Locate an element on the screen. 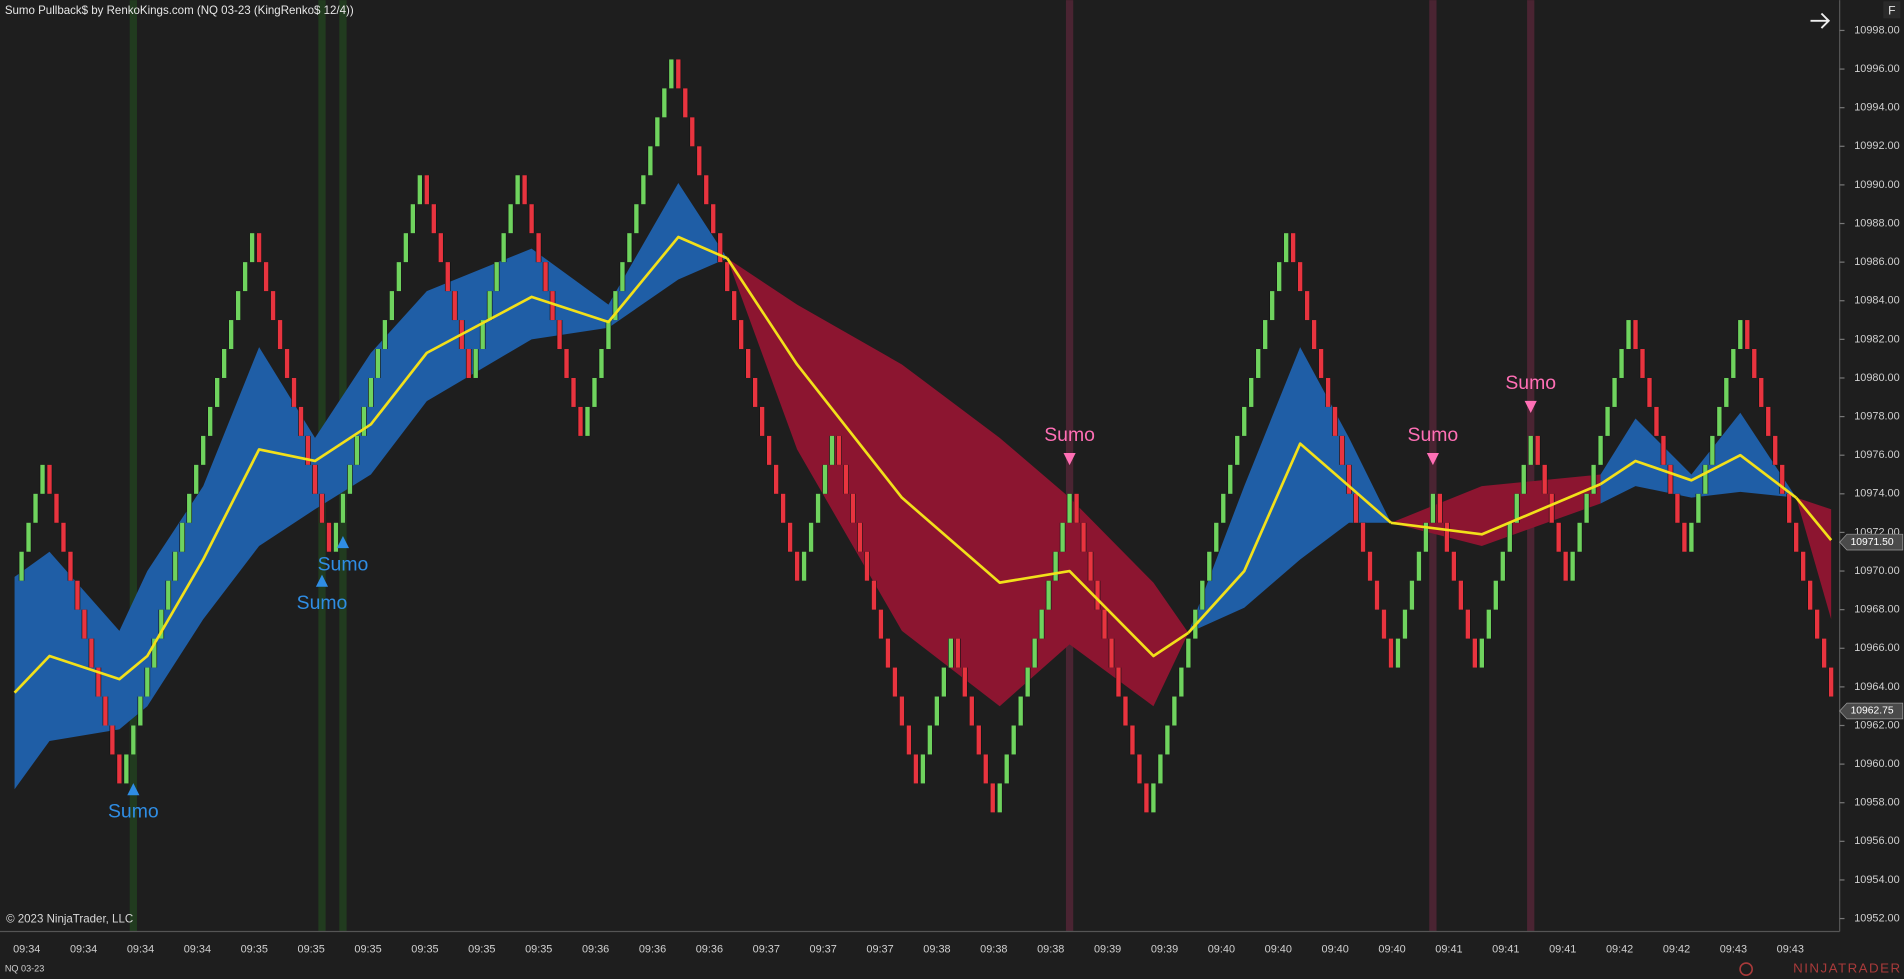  y-tick-label: 10974.00 is located at coordinates (1877, 494).